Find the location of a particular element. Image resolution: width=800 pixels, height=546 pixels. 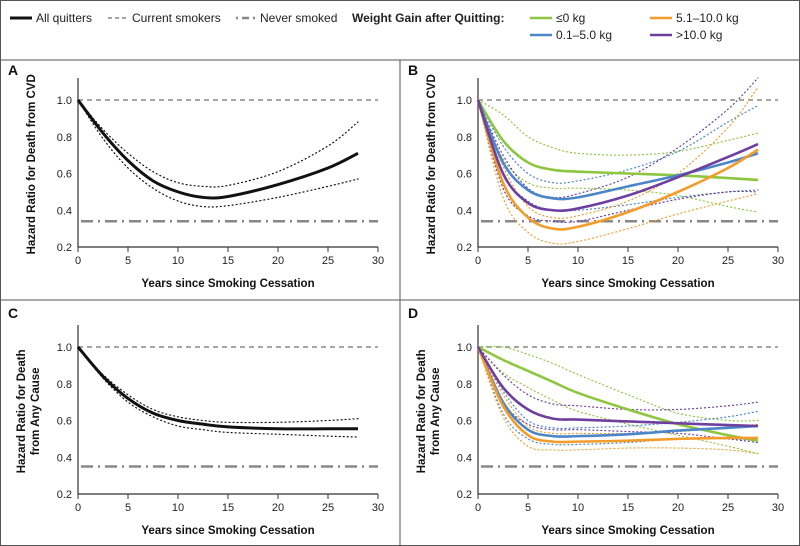

panel-label: D is located at coordinates (413, 313).